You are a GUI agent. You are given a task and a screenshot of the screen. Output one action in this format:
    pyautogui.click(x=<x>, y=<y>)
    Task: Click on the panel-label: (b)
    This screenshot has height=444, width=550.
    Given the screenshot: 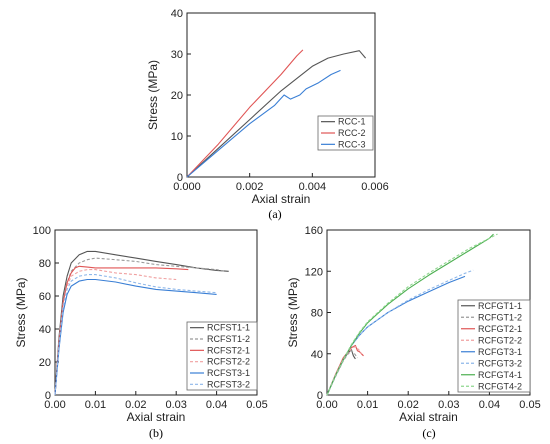 What is the action you would take?
    pyautogui.click(x=156, y=433)
    